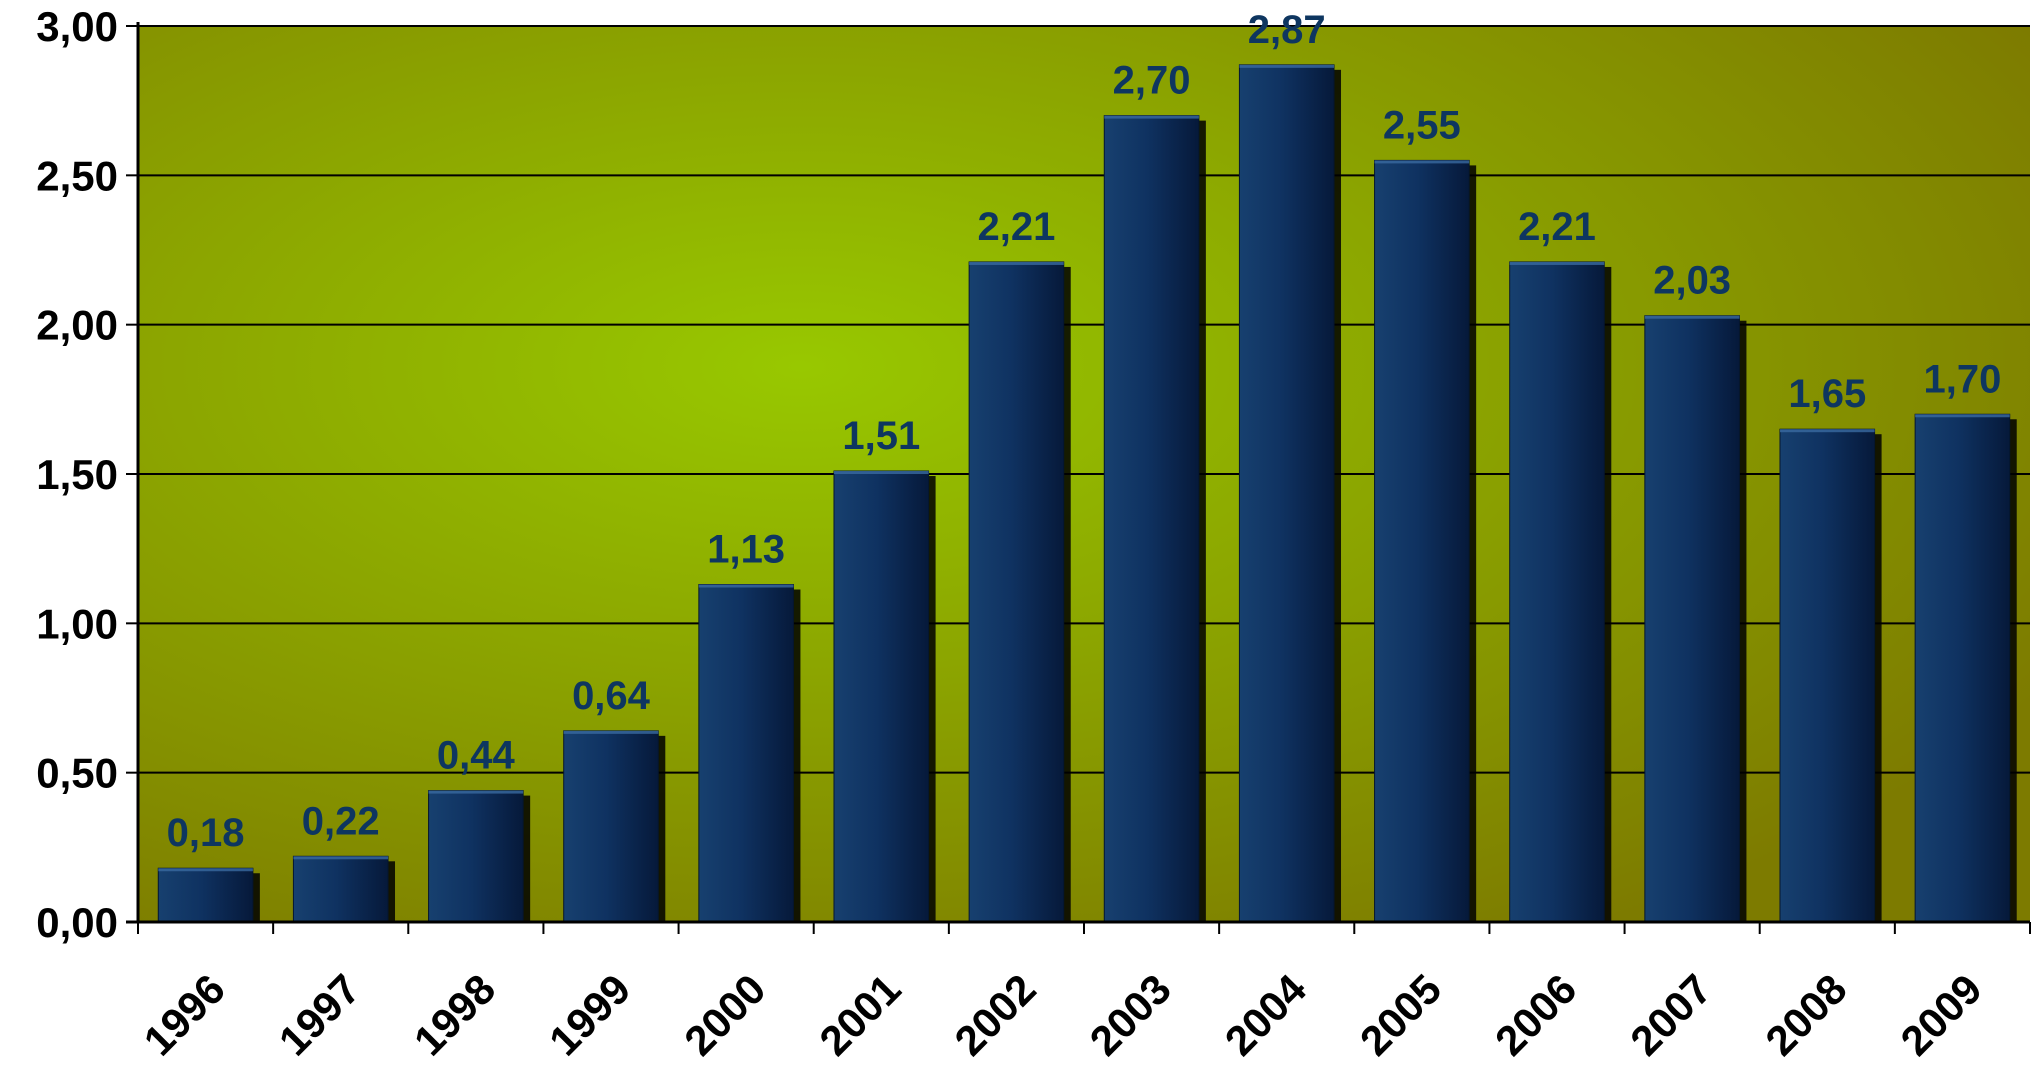 The width and height of the screenshot is (2034, 1068). I want to click on x-tick-label-1998: 1998, so click(454, 1014).